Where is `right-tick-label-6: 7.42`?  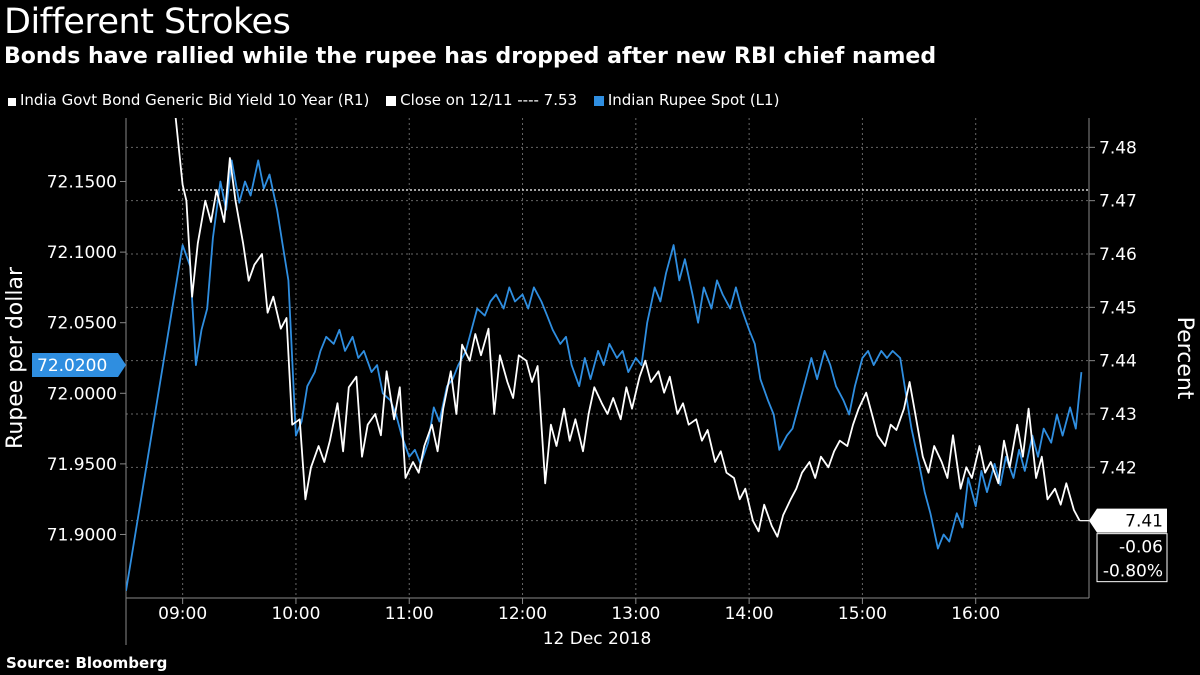 right-tick-label-6: 7.42 is located at coordinates (1118, 468).